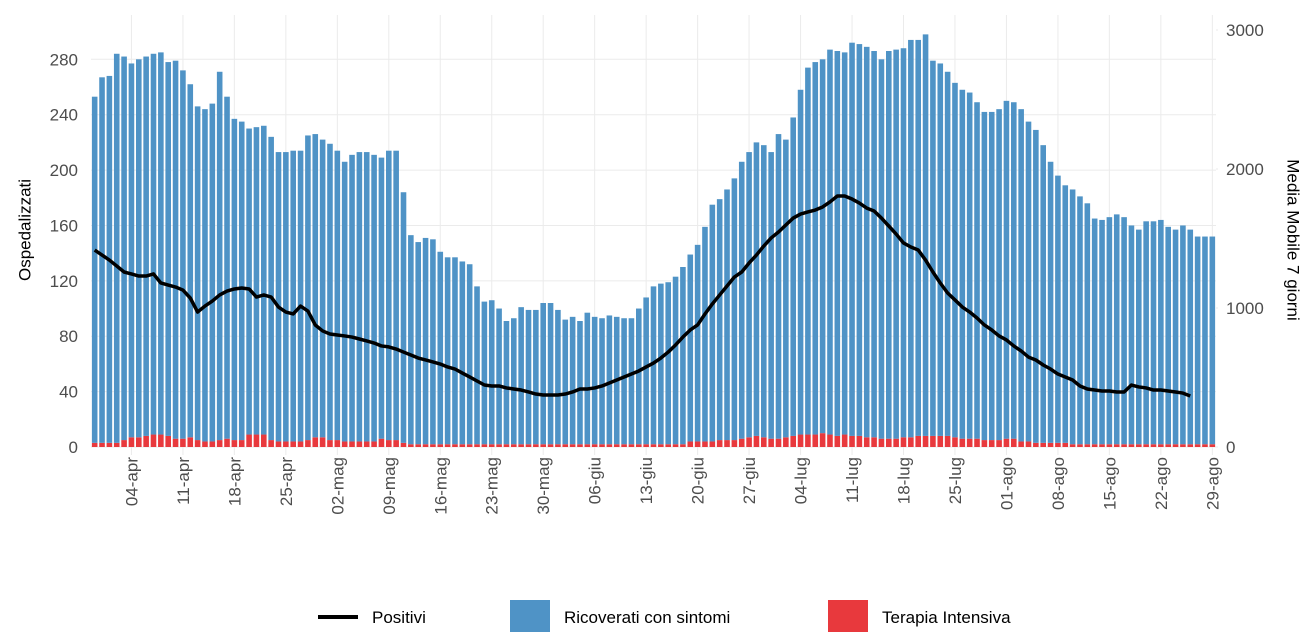 The image size is (1309, 637). Describe the element at coordinates (595, 480) in the screenshot. I see `x-tick-label: 06-giu` at that location.